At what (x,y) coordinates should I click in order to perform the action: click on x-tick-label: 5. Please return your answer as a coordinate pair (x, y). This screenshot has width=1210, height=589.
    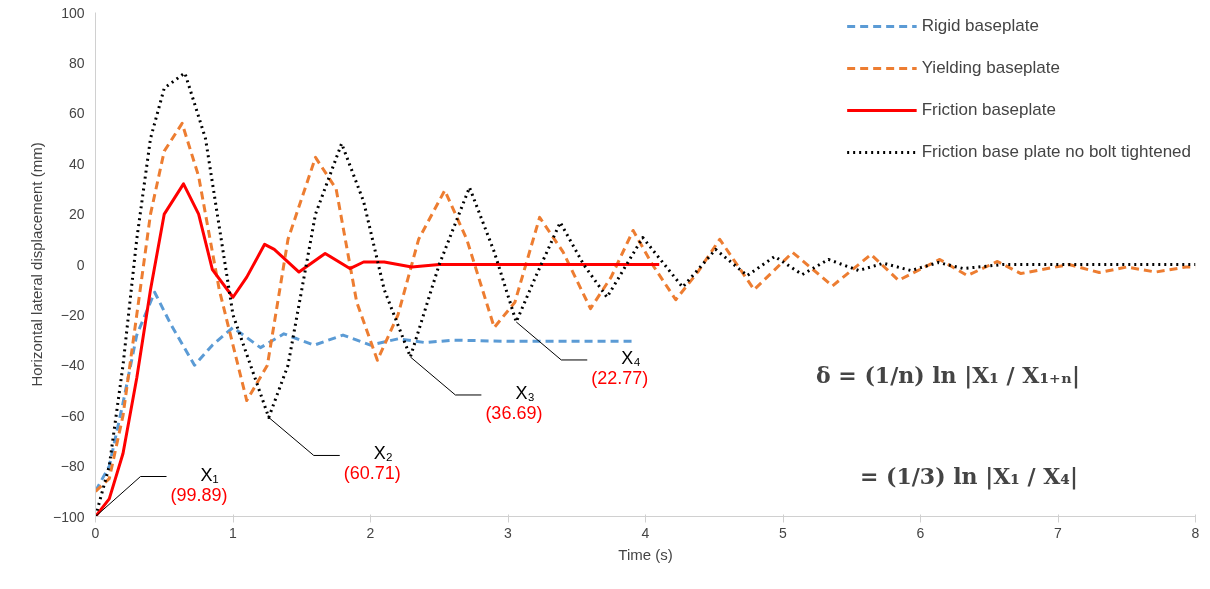
    Looking at the image, I should click on (783, 532).